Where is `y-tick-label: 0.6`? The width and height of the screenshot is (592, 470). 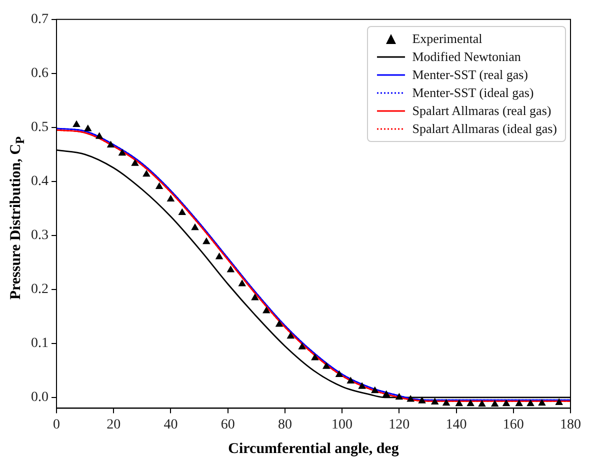
y-tick-label: 0.6 is located at coordinates (39, 74).